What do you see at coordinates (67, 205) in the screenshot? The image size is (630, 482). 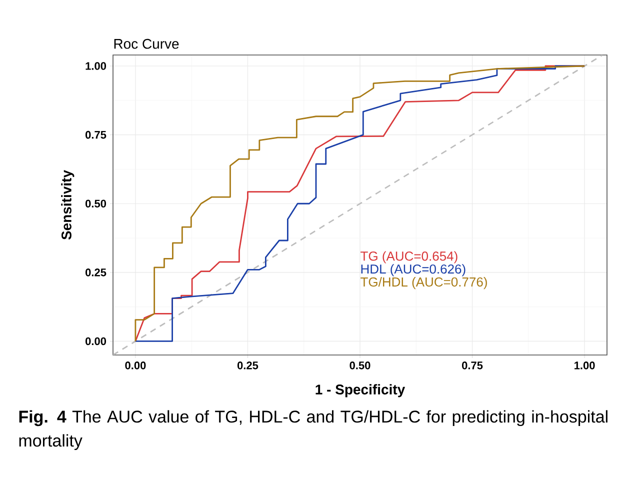 I see `y-axis-title: Sensitivity` at bounding box center [67, 205].